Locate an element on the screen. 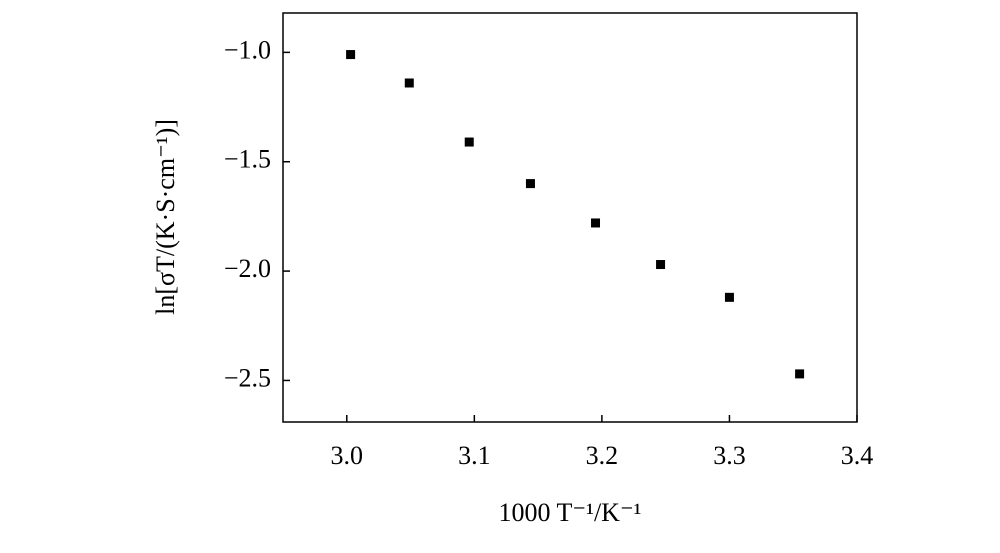  y-tick-label: −2.5 is located at coordinates (247, 377).